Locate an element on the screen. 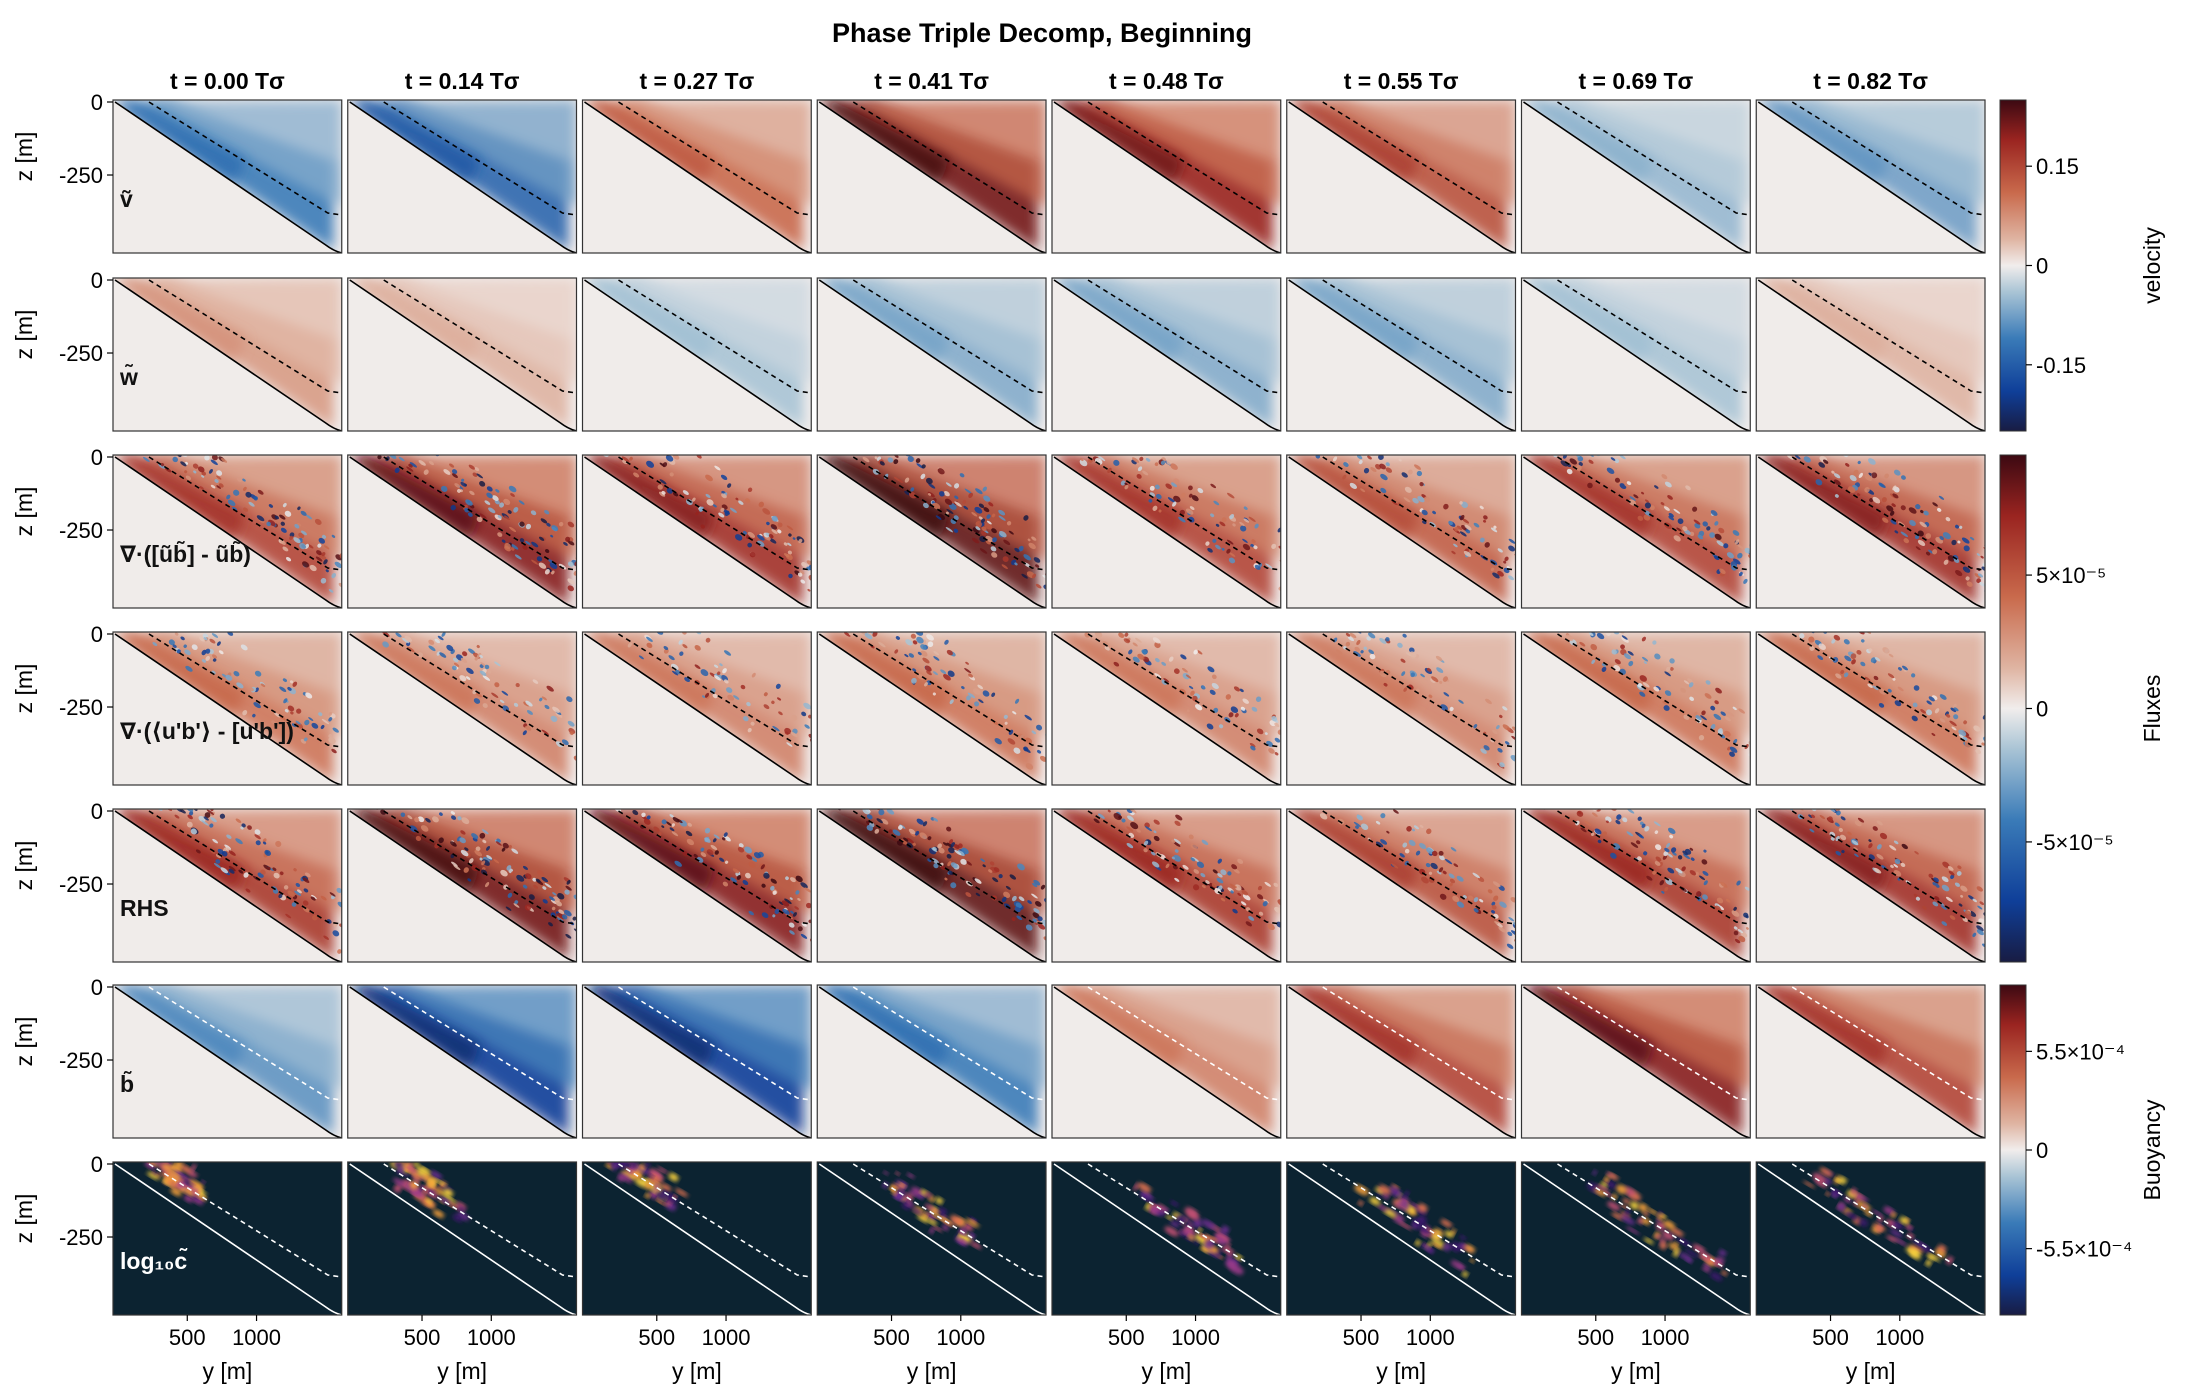  y-axis-label: z [m] is located at coordinates (24, 689).